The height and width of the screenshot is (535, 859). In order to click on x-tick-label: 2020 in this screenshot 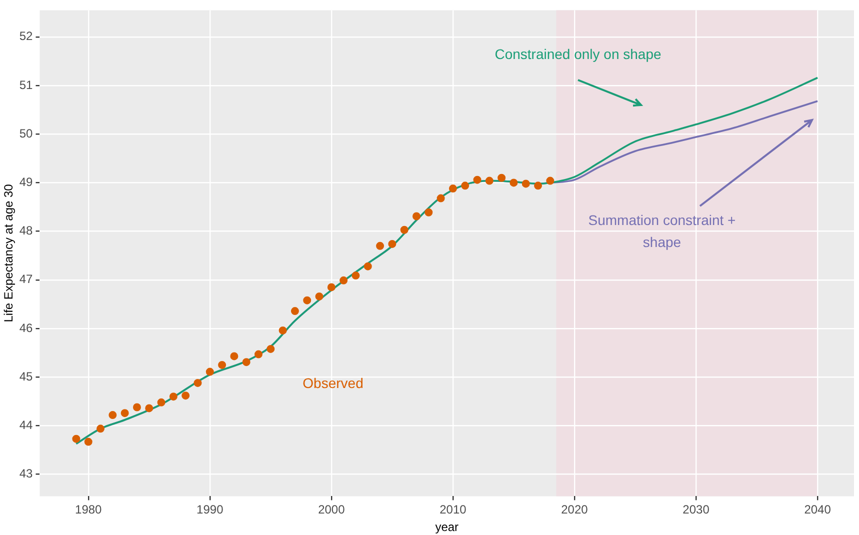, I will do `click(574, 509)`.